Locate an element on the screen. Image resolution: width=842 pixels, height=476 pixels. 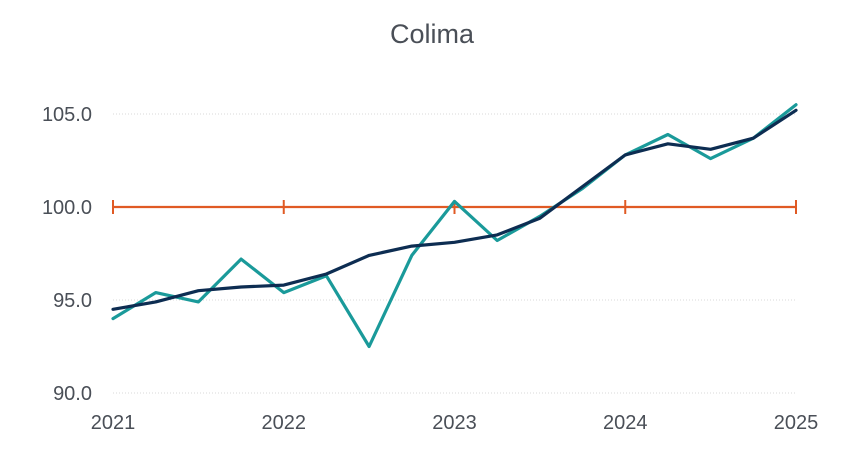
x-tick-label: 2025 is located at coordinates (796, 423).